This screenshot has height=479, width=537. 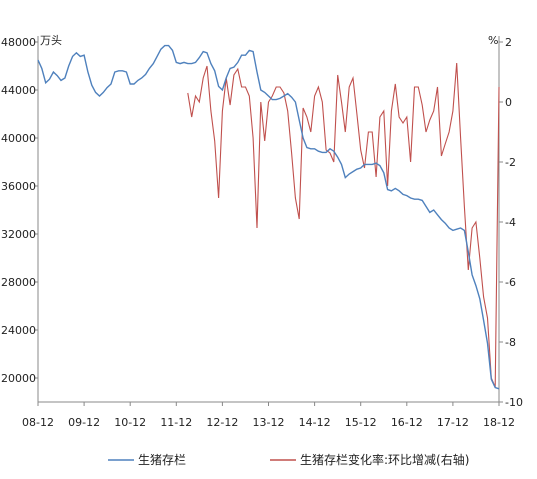 I want to click on right-tick-label: 0, so click(x=508, y=102).